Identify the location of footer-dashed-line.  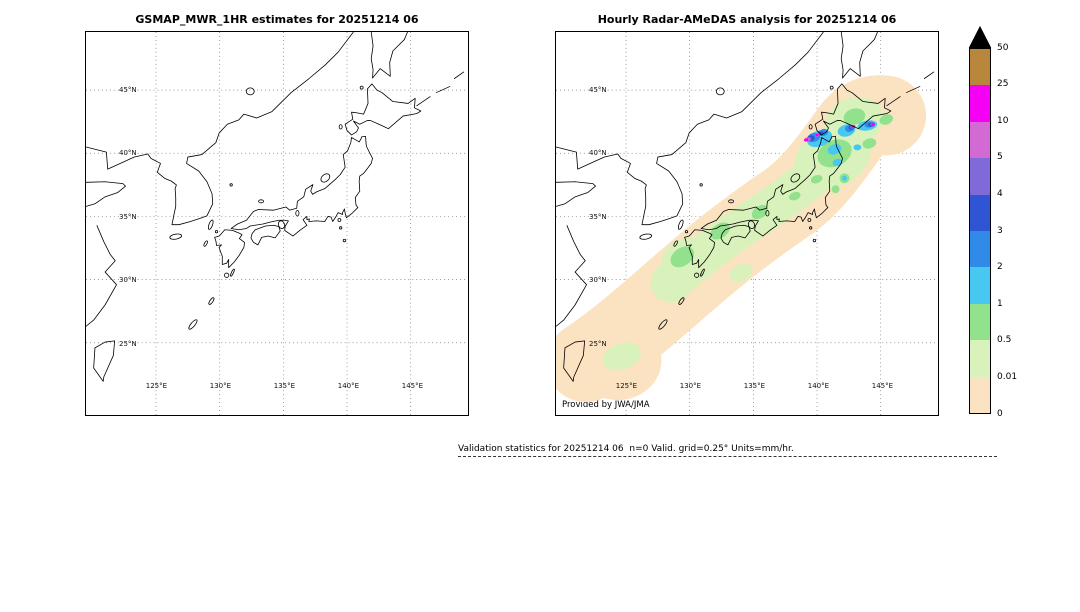
(727, 456).